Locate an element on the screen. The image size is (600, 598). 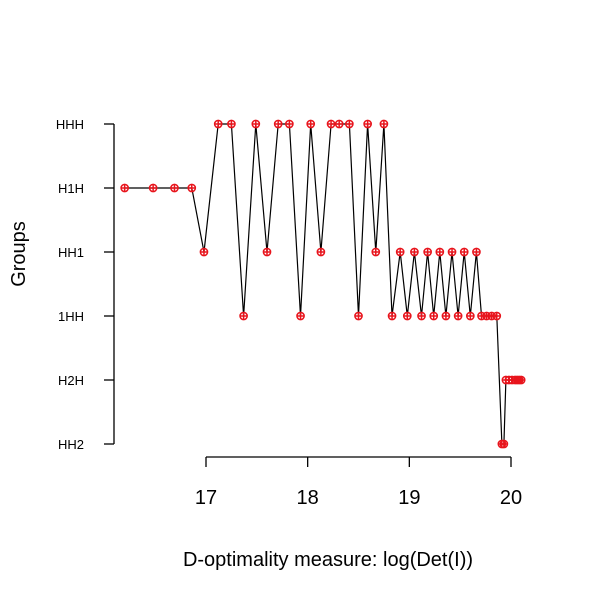
y-tick-label: H2H is located at coordinates (71, 380).